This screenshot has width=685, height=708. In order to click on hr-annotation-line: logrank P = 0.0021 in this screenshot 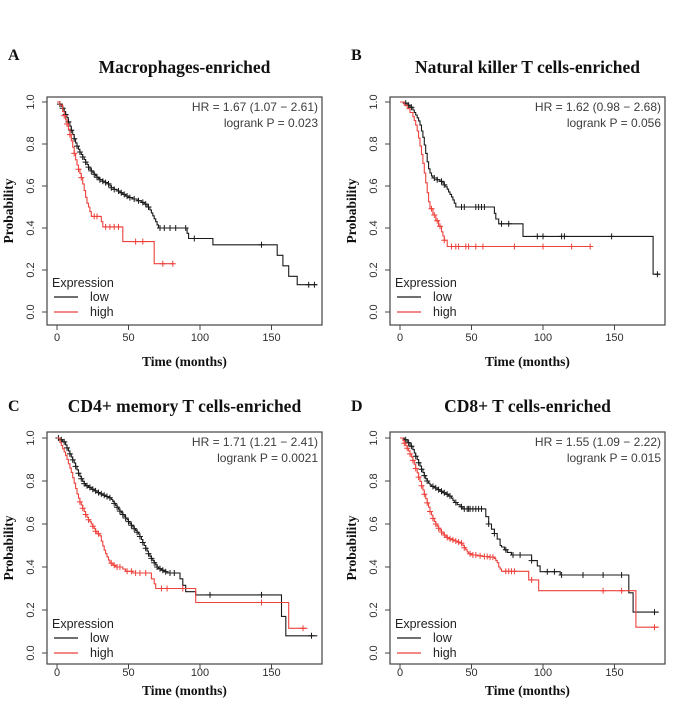, I will do `click(267, 458)`.